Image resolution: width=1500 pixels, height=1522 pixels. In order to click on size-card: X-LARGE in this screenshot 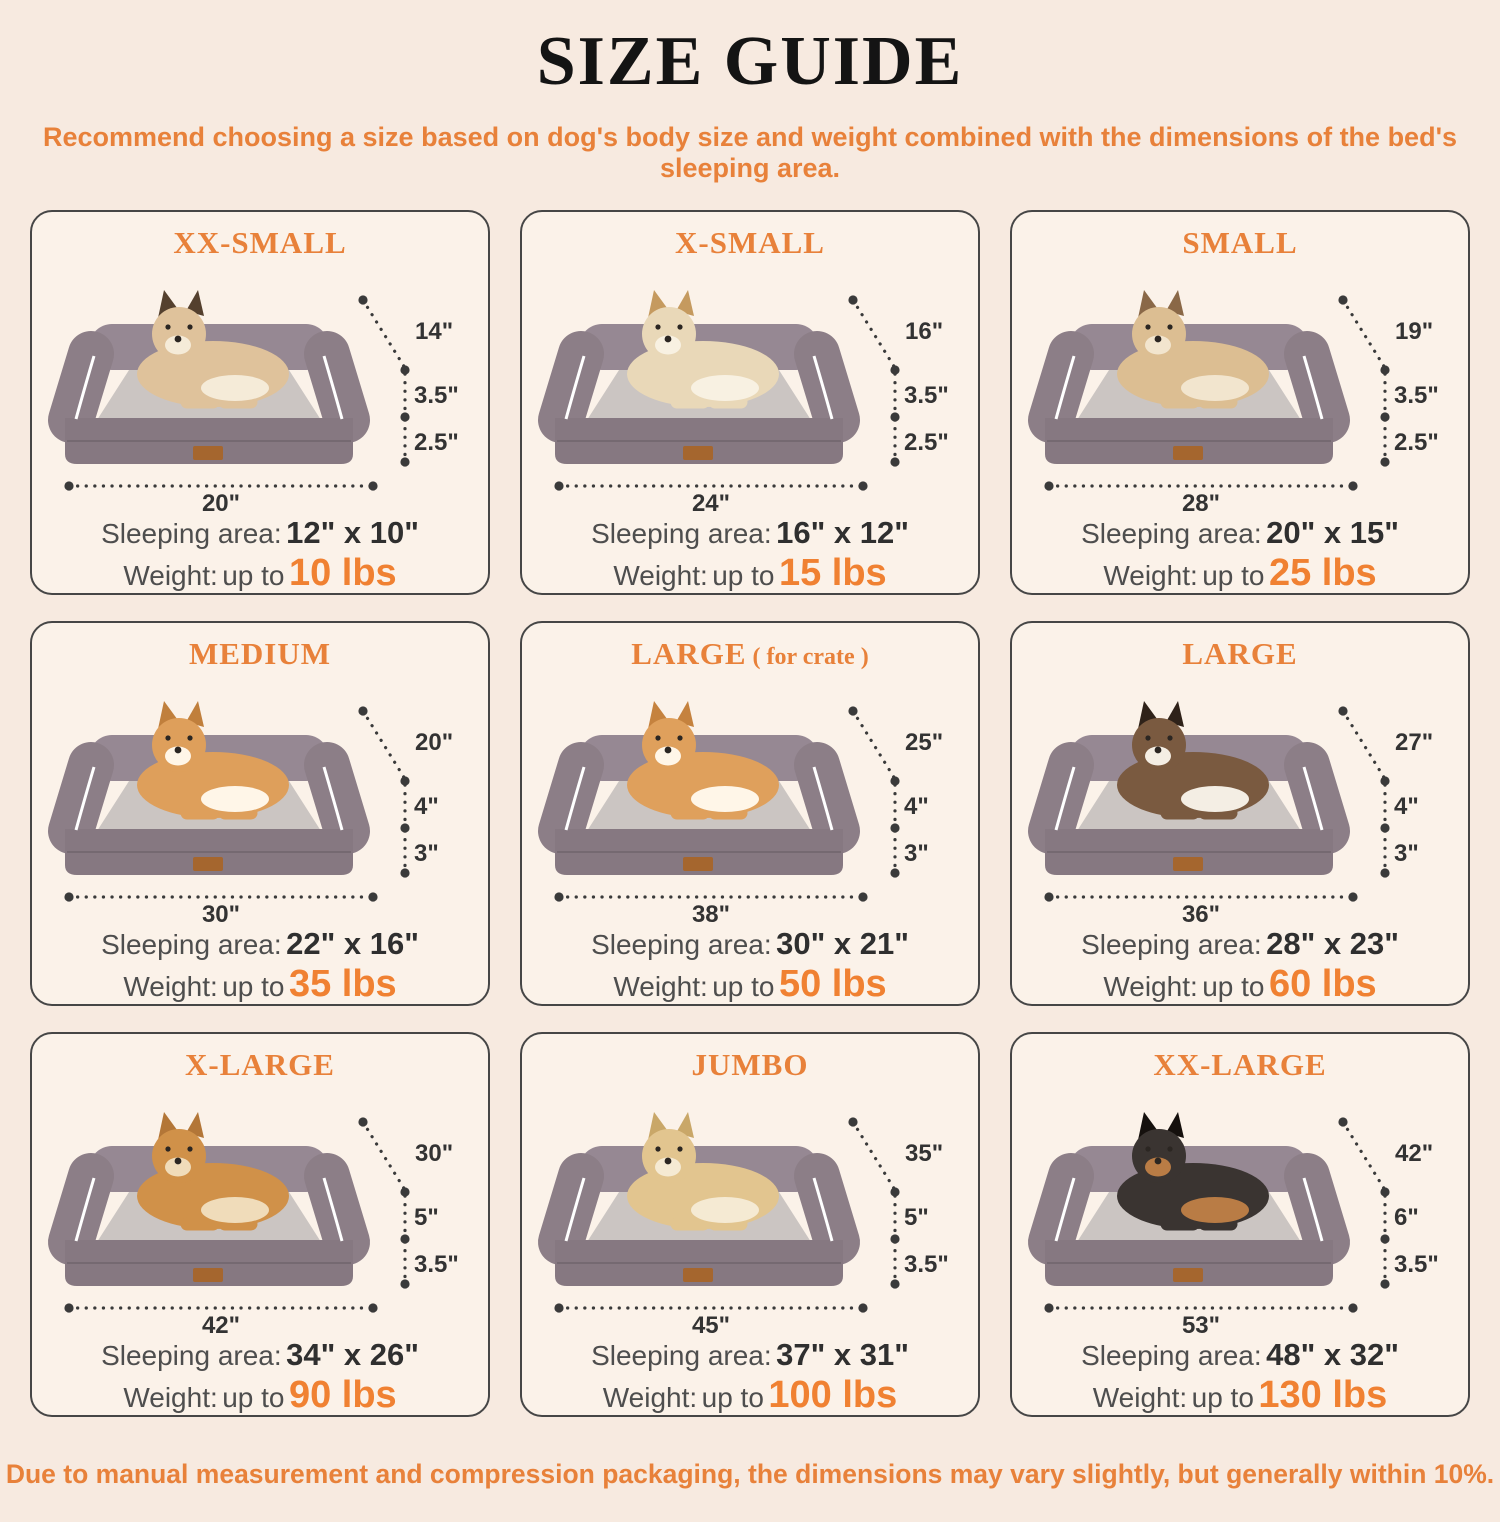, I will do `click(260, 1224)`.